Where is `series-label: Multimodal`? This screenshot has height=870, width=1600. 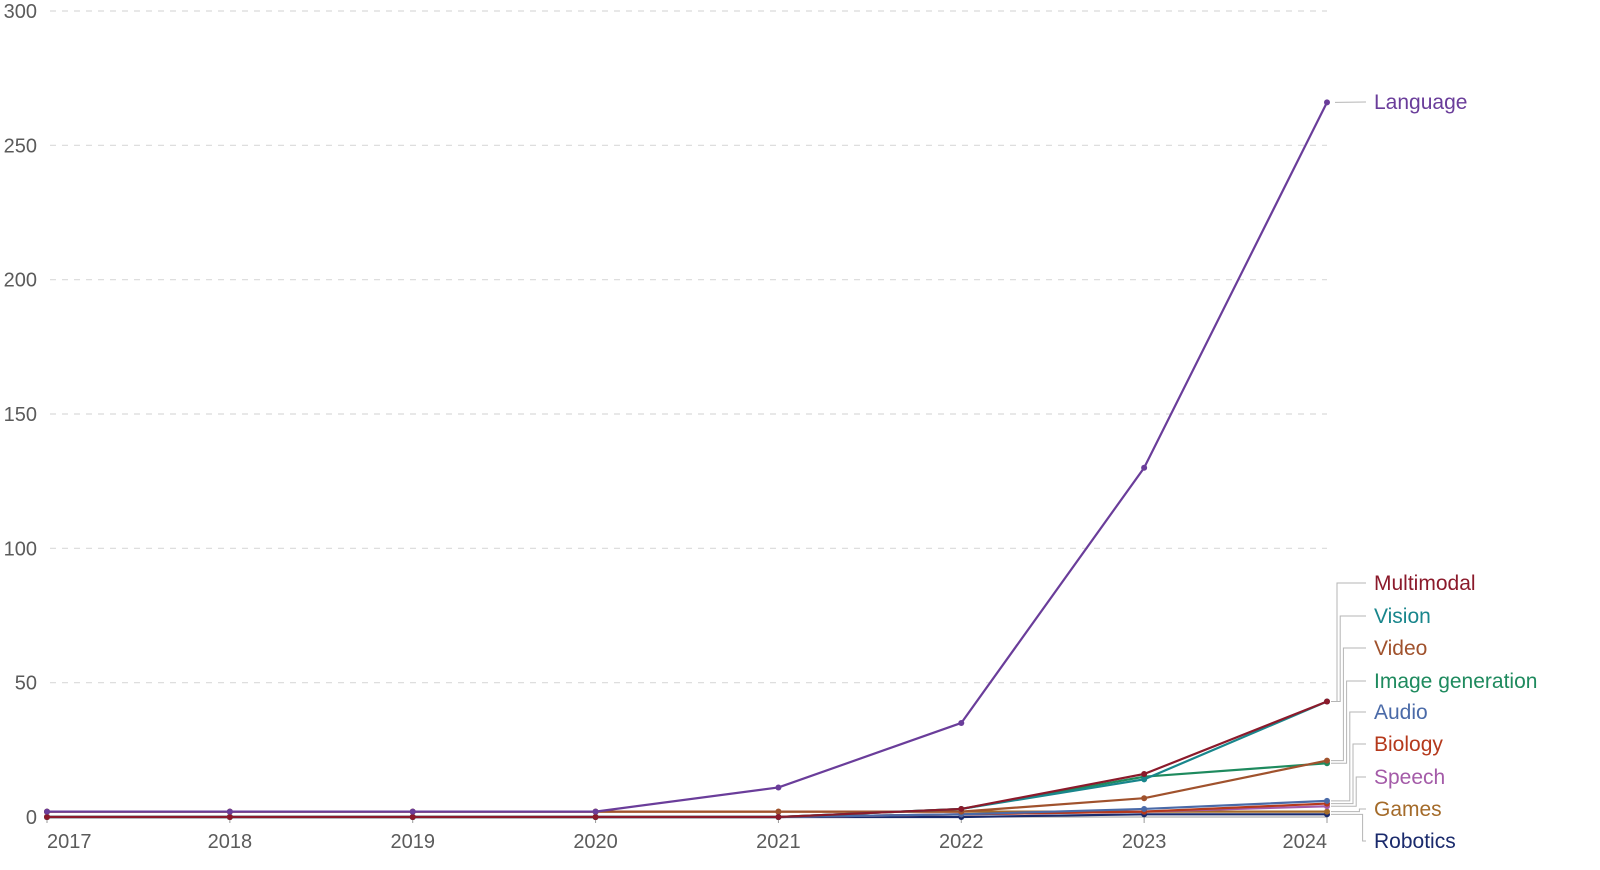
series-label: Multimodal is located at coordinates (1425, 583).